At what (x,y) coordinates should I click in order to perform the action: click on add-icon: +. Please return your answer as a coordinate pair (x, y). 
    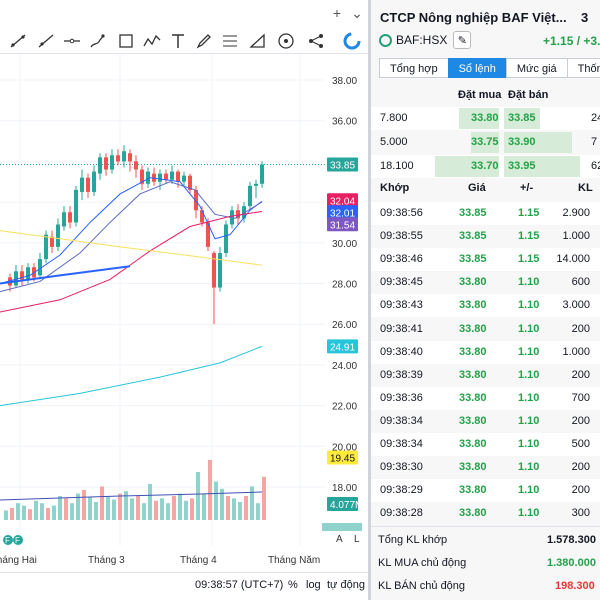
    Looking at the image, I should click on (337, 13).